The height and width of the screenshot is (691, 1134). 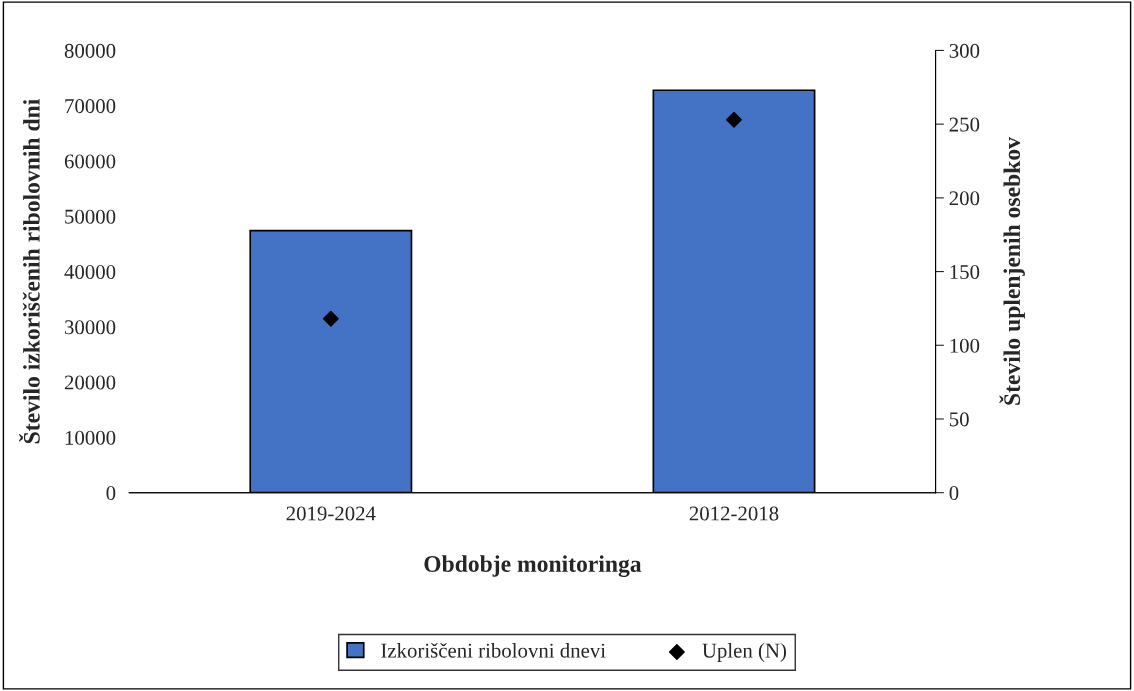 What do you see at coordinates (90, 437) in the screenshot?
I see `y-tick-label: 10000` at bounding box center [90, 437].